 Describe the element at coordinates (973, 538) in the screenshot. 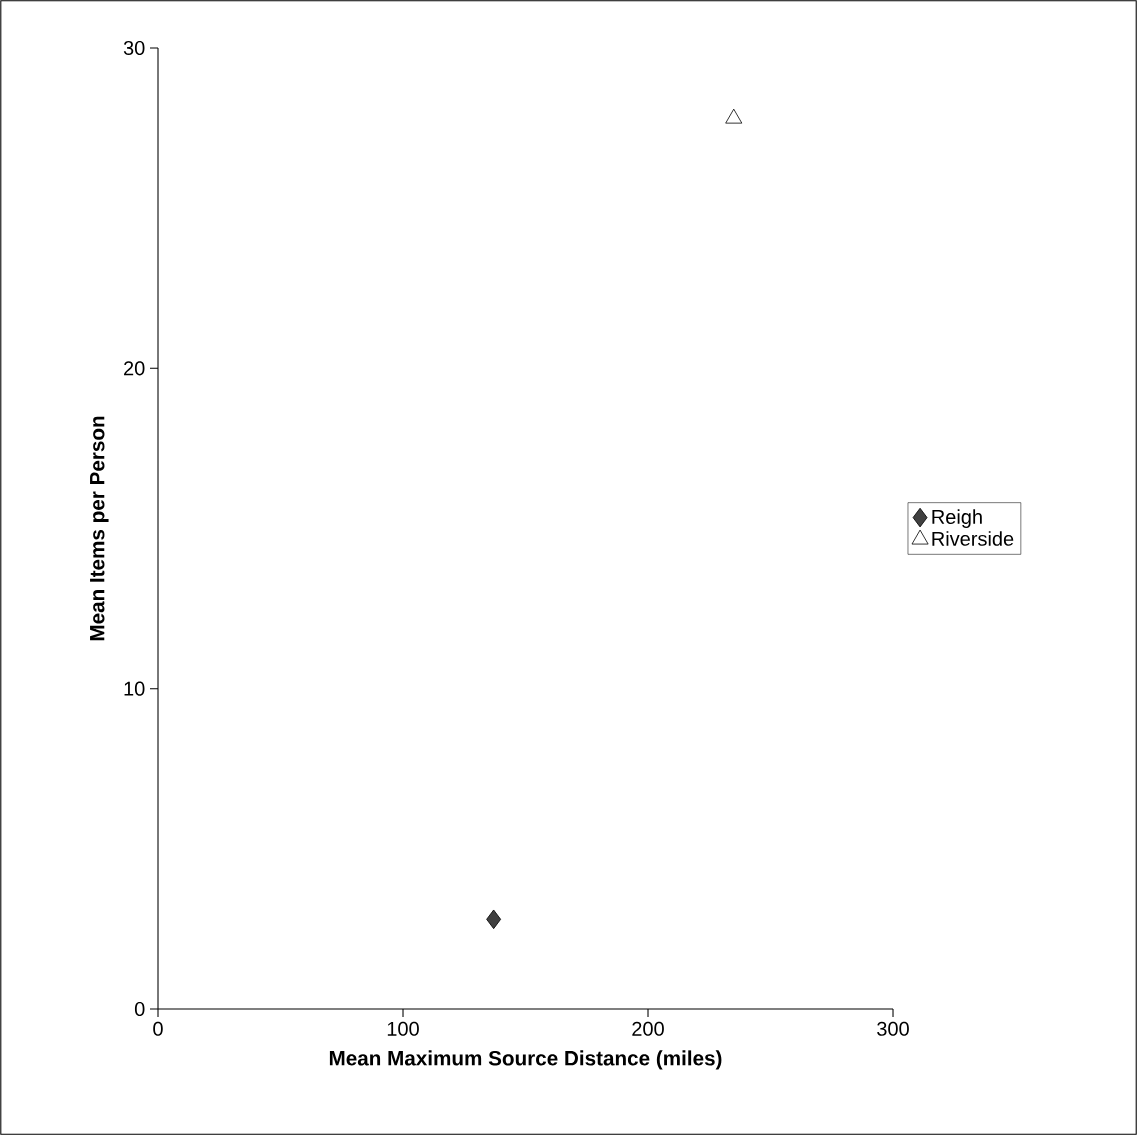

I see `legend-label: Riverside` at that location.